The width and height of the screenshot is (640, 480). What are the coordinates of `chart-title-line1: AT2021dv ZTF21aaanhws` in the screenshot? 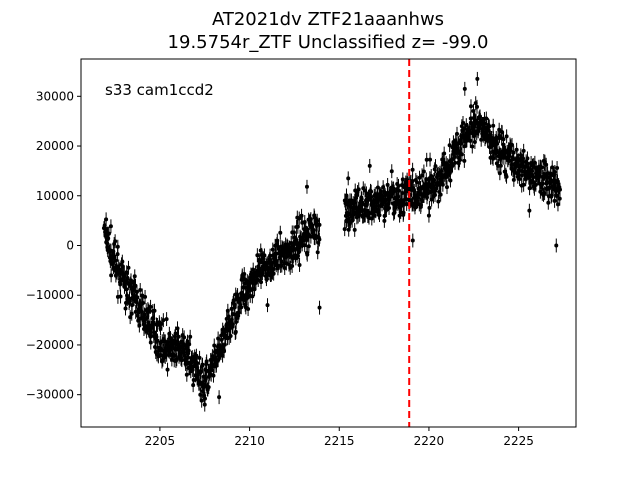 It's located at (328, 19).